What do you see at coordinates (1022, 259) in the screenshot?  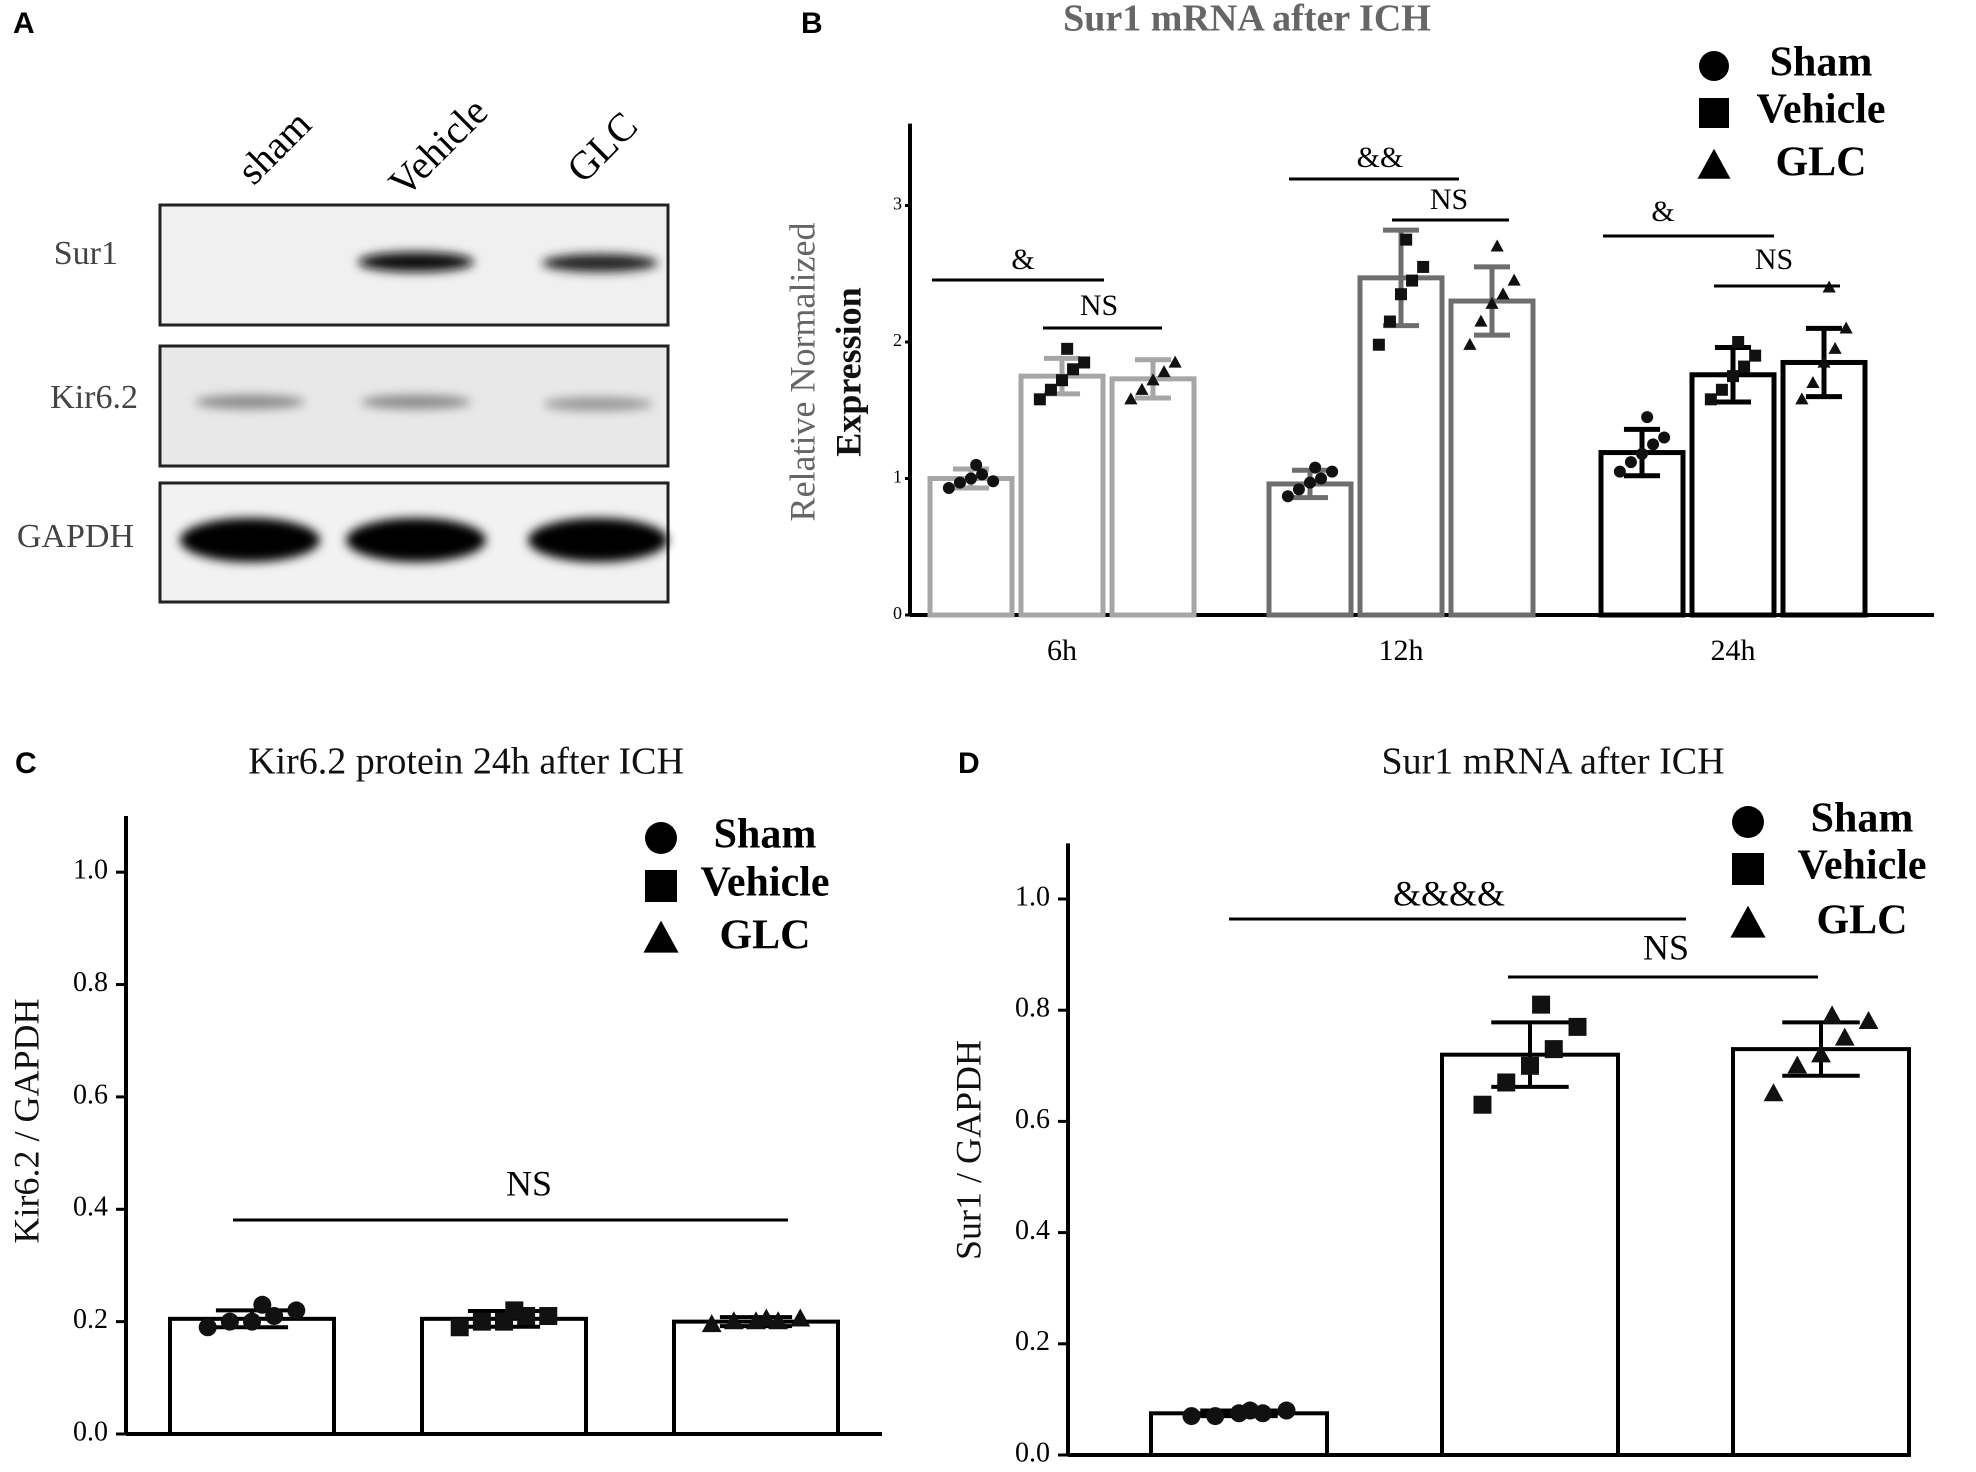 I see `significance-label: &` at bounding box center [1022, 259].